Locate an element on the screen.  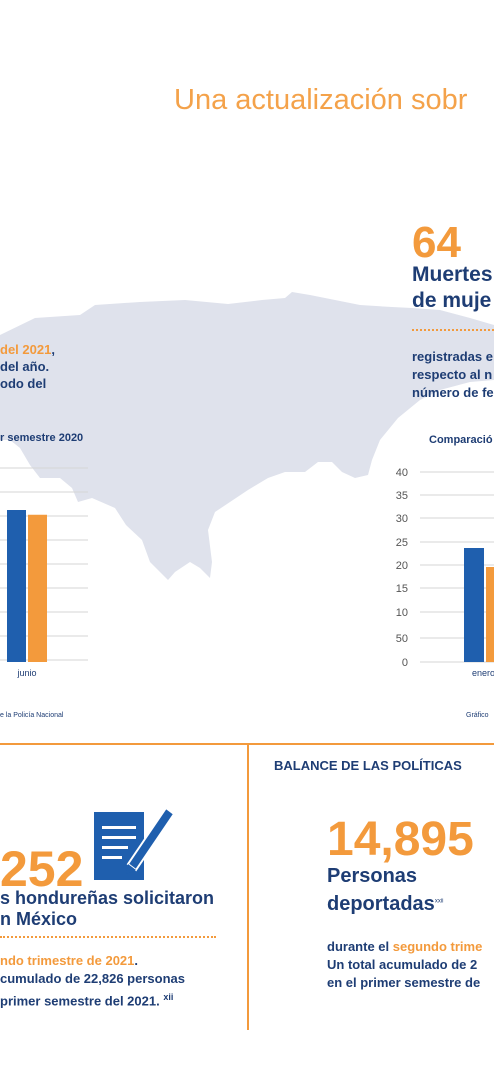
asylum-footnote-mark: xii is located at coordinates (168, 997).